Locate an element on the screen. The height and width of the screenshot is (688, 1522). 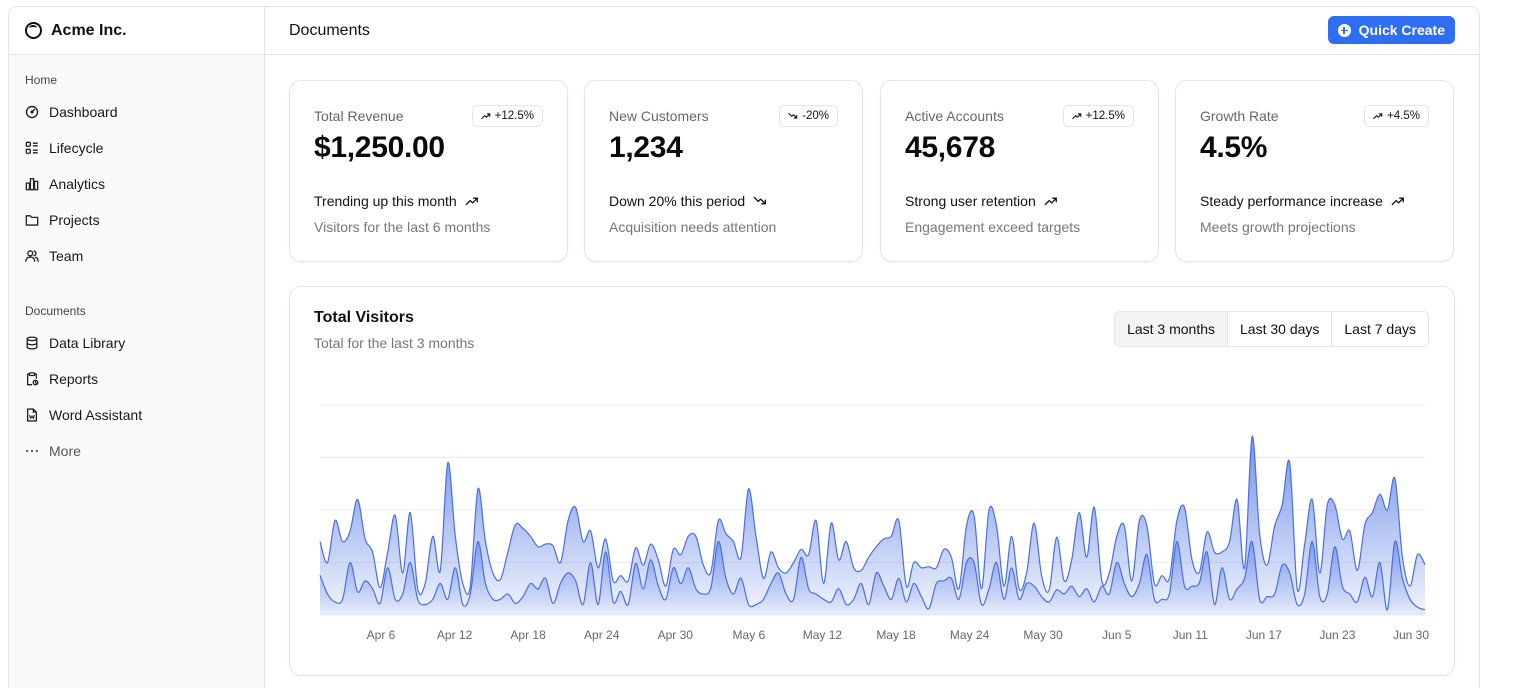
card-label: Growth Rate is located at coordinates (1239, 116).